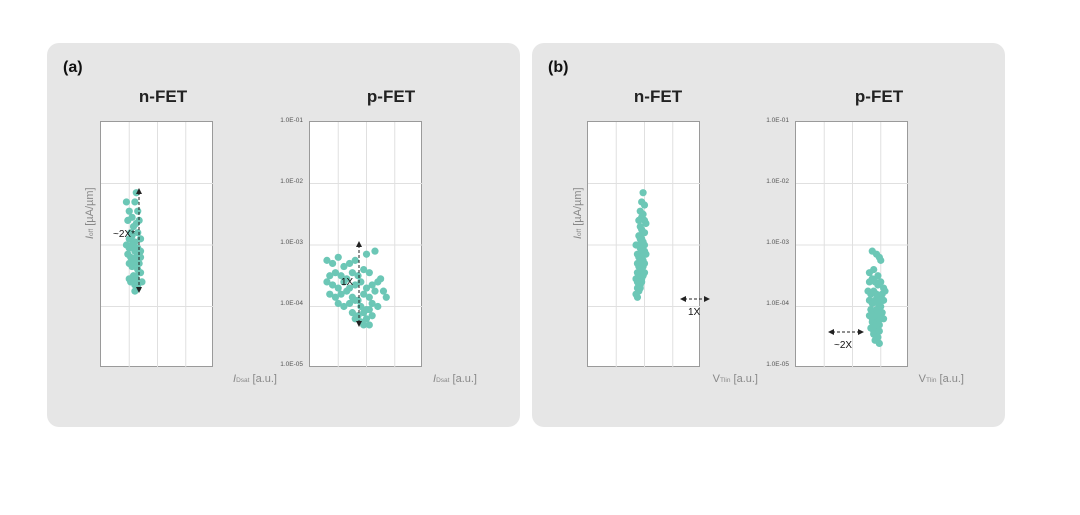 The height and width of the screenshot is (515, 1080). Describe the element at coordinates (879, 96) in the screenshot. I see `chart-title-b-pfet: p-FET` at that location.